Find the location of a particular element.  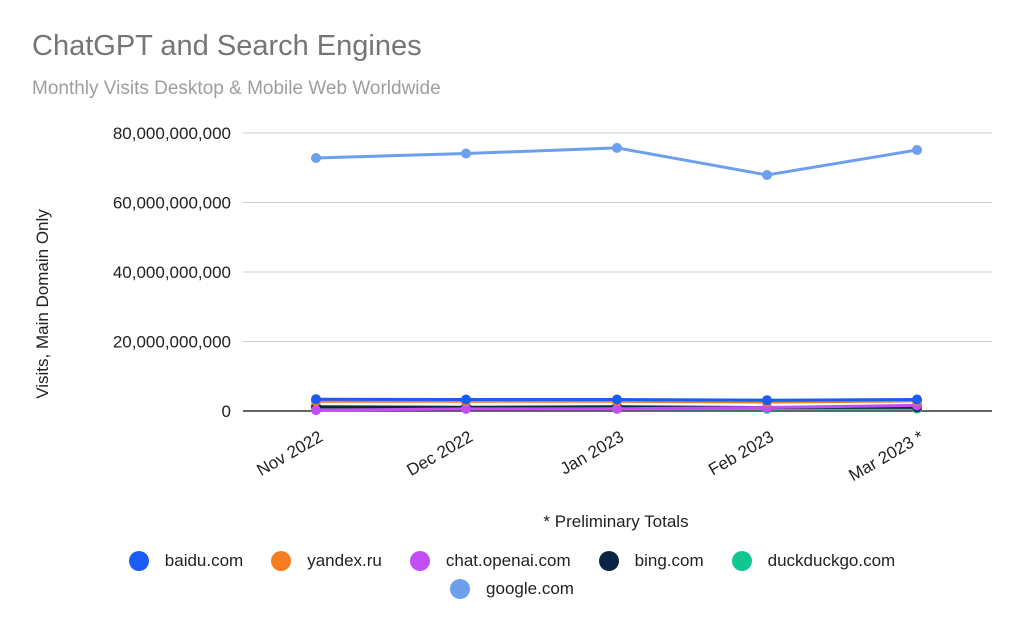

x-tick-label: Mar 2023 * is located at coordinates (886, 456).